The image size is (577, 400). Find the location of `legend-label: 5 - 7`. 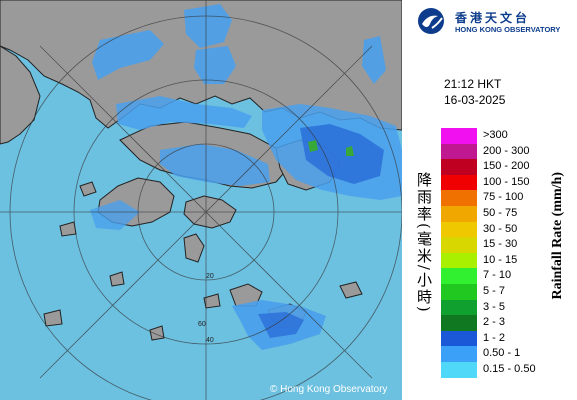

legend-label: 5 - 7 is located at coordinates (494, 291).